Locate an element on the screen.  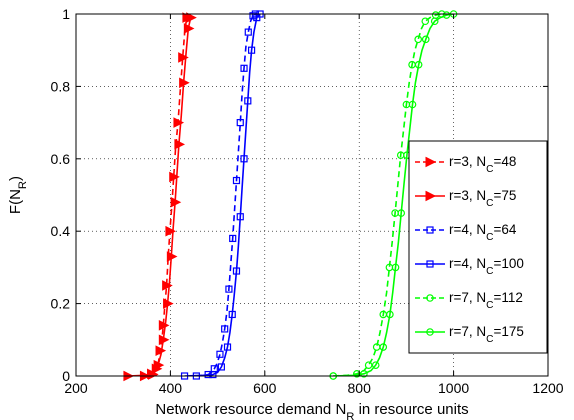
x-tick-label: 400 is located at coordinates (171, 388).